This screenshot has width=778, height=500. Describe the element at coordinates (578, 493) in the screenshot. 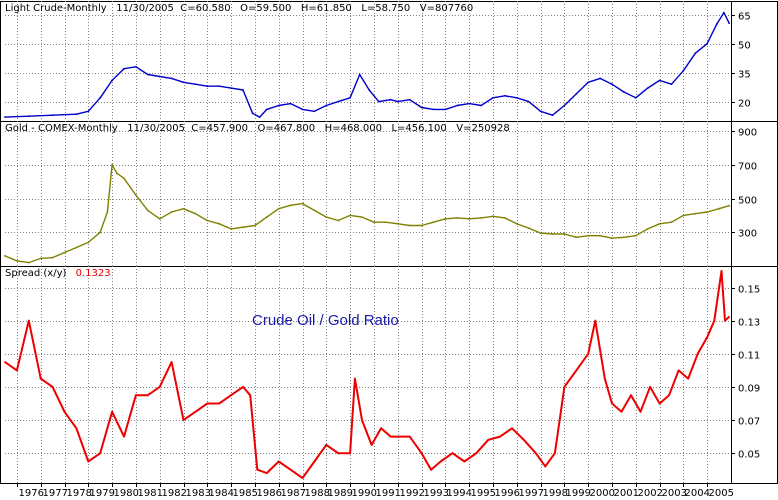

I see `xtick-label: 1999` at that location.